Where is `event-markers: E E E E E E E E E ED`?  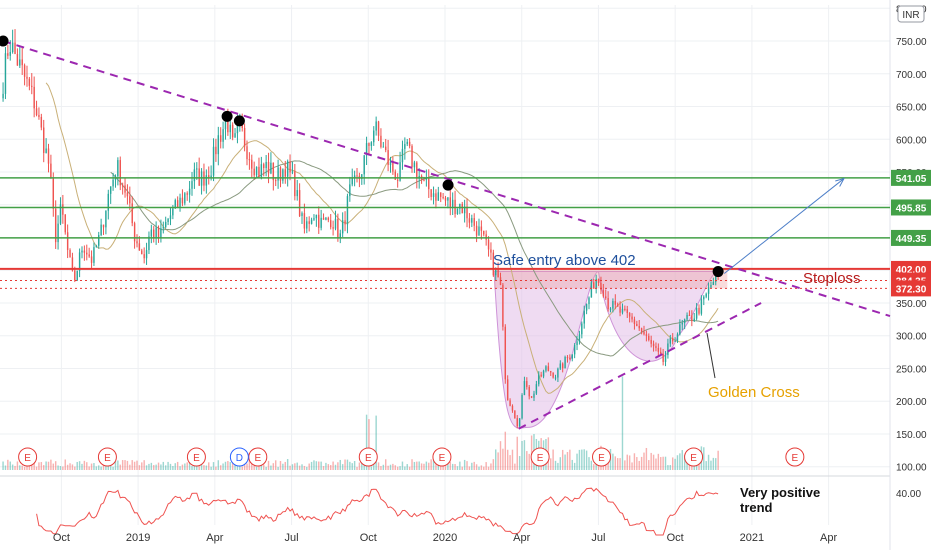
event-markers: E E E E E E E E E ED is located at coordinates (411, 457).